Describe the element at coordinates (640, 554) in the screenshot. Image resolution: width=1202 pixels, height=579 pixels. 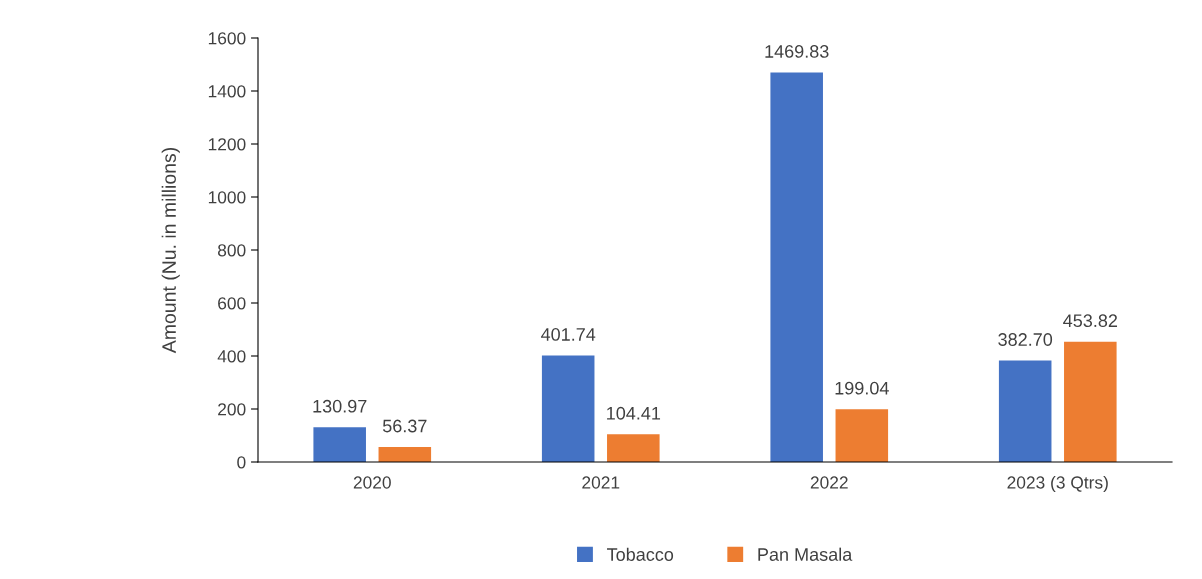
I see `legend-label: Tobacco` at that location.